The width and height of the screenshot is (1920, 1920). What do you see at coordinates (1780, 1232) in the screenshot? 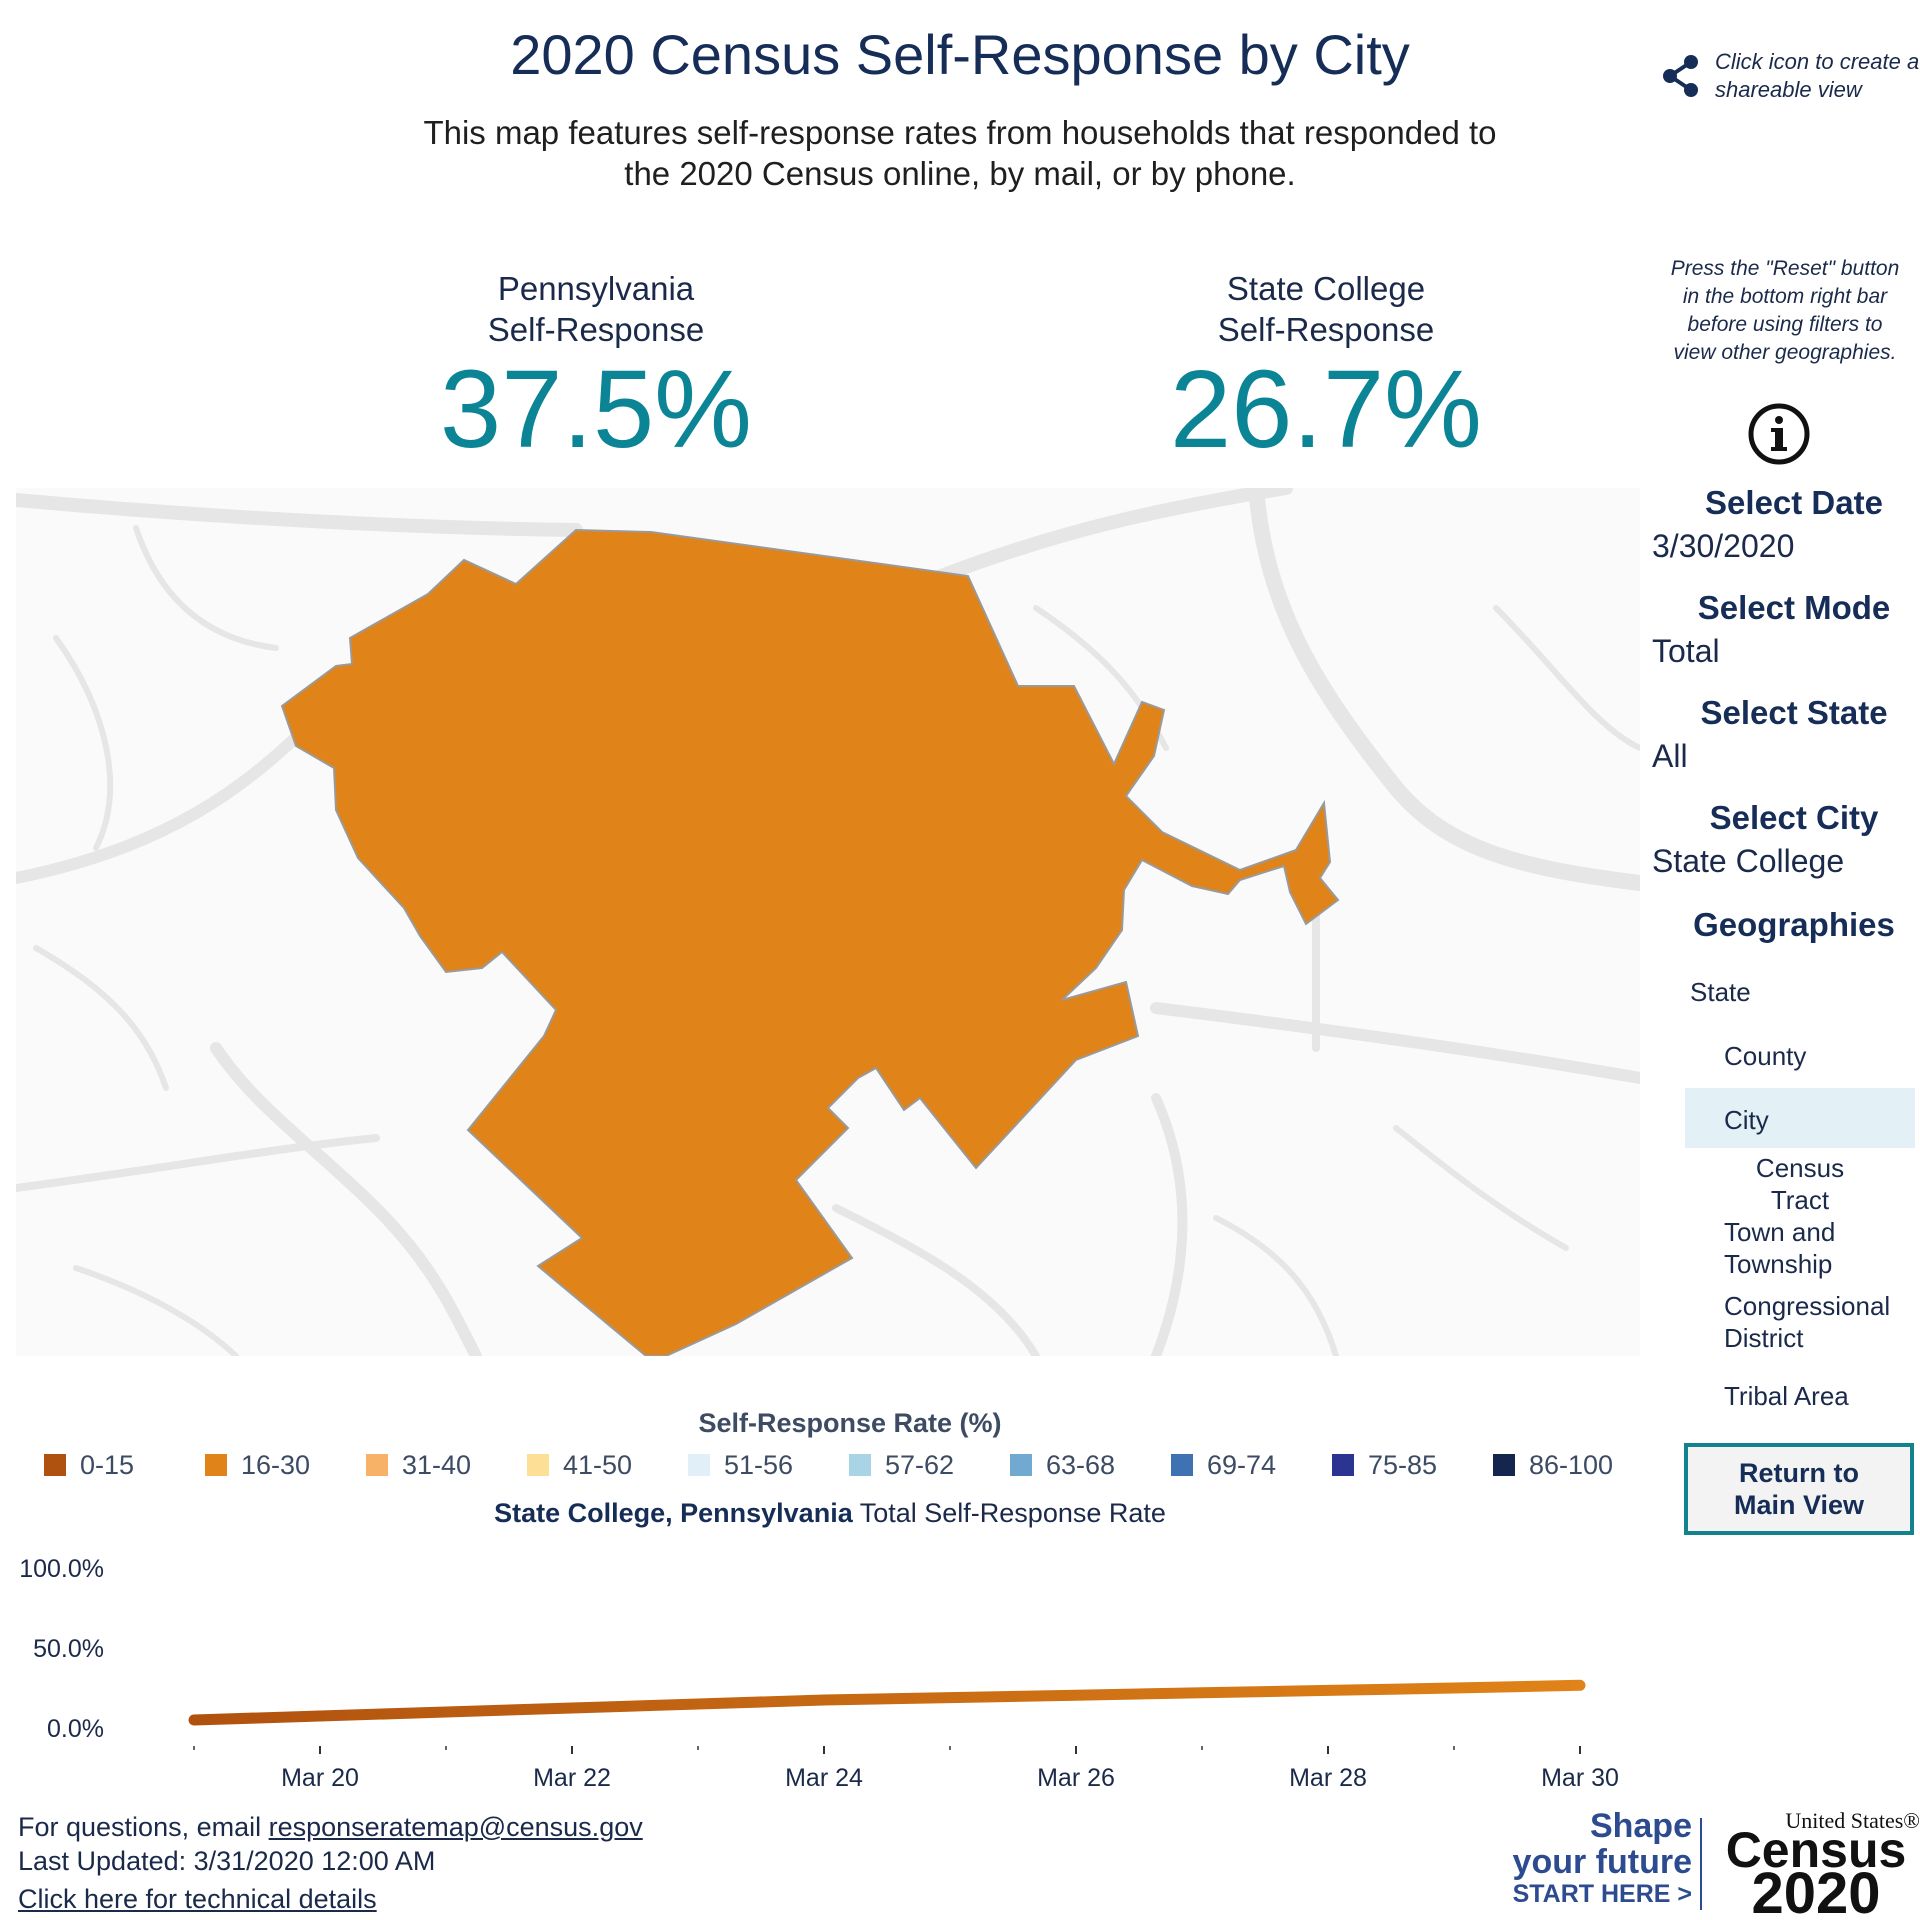
I see `geo-item-town-line1: Town and` at bounding box center [1780, 1232].